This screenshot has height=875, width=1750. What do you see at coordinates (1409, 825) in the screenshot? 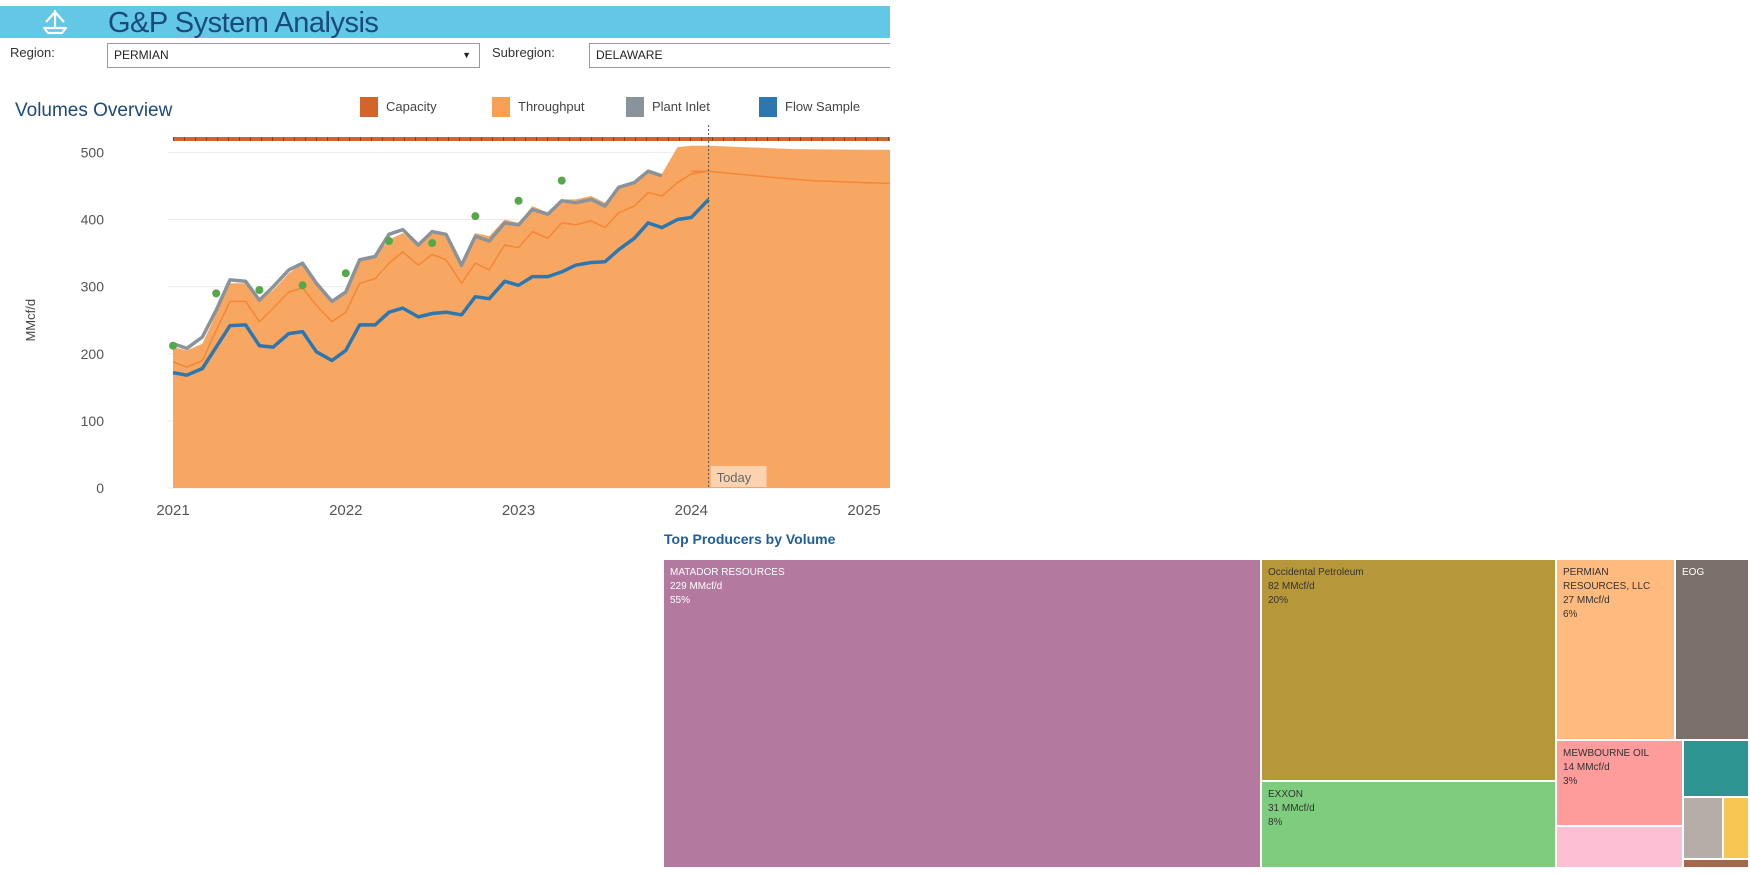
I see `treemap-cell: EXXON 31 MMcf/d 8%` at bounding box center [1409, 825].